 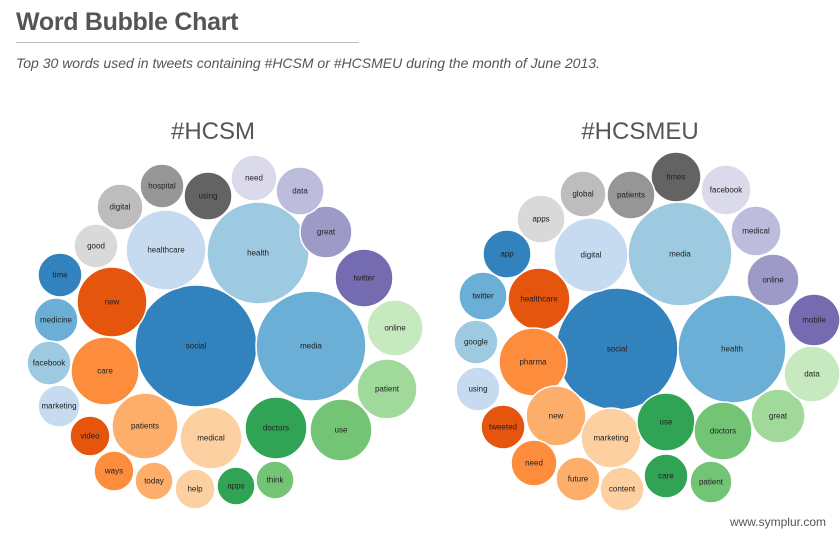 I want to click on page-title: Word Bubble Chart, so click(x=127, y=22).